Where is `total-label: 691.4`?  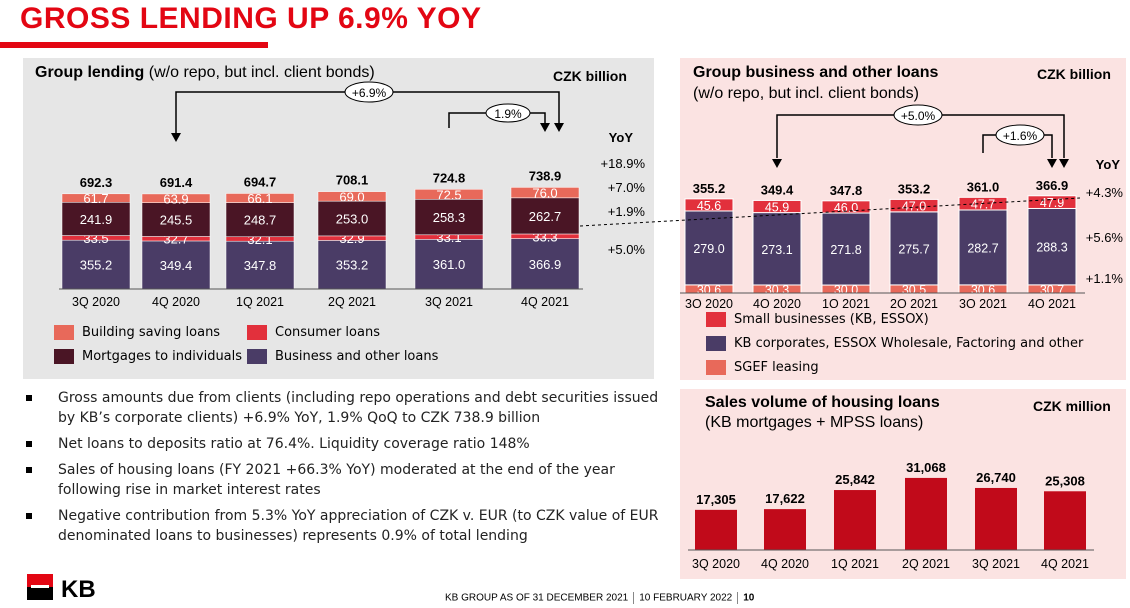
total-label: 691.4 is located at coordinates (176, 182).